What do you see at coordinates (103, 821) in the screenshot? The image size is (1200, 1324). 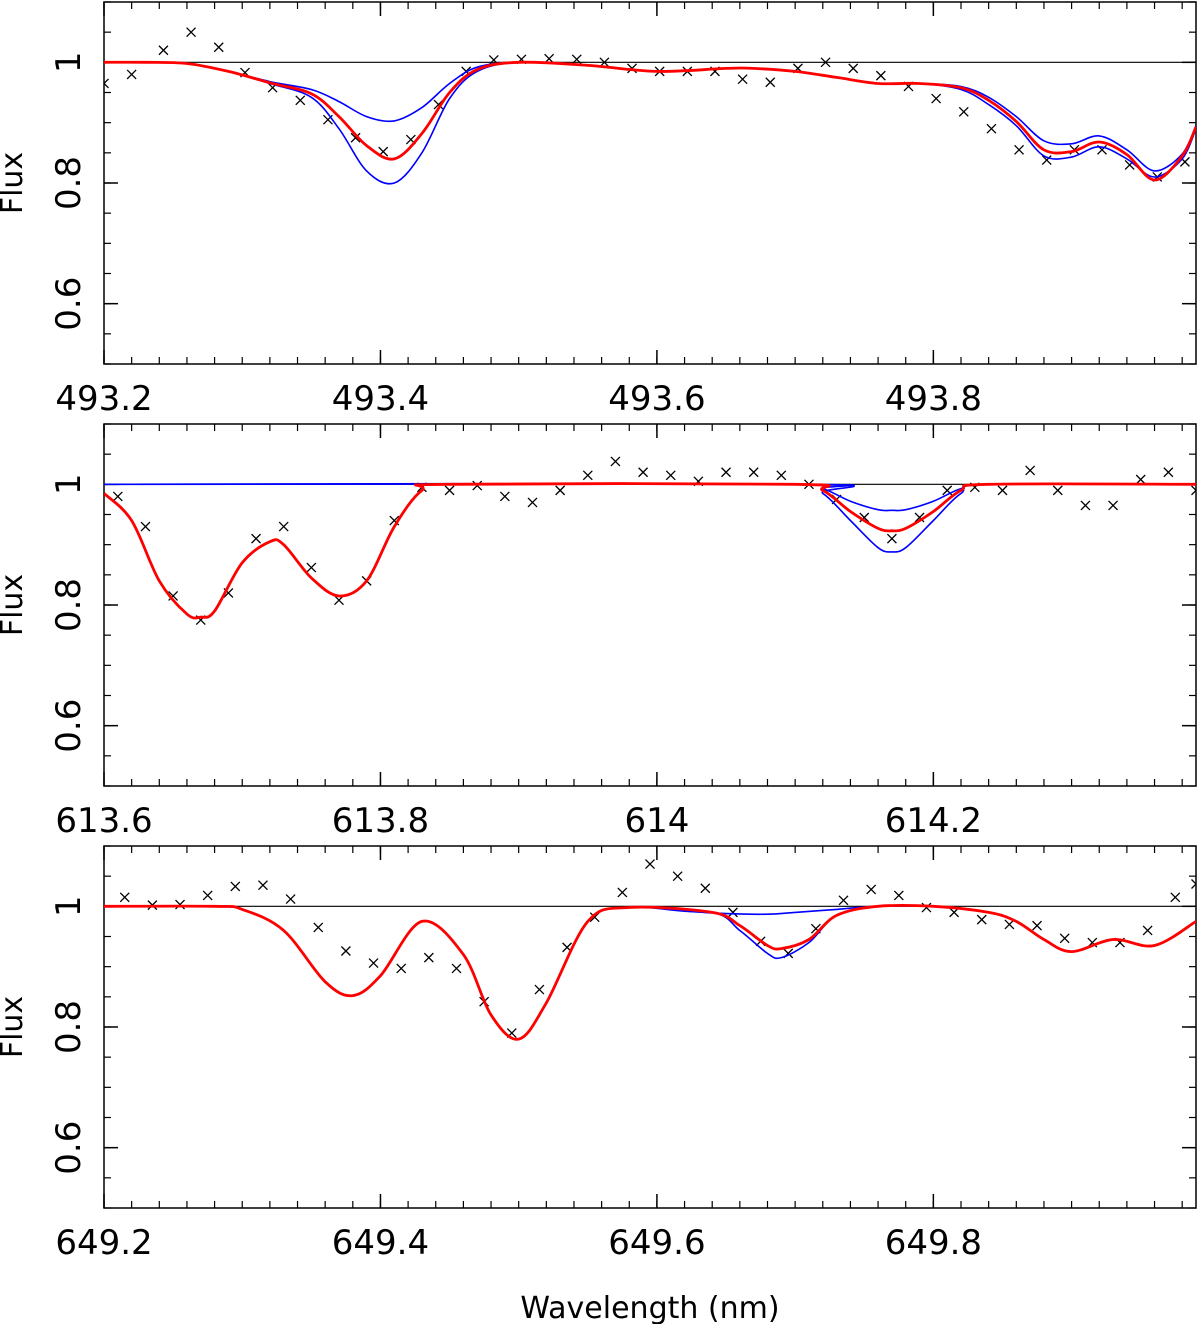 I see `x-tick-label: 613.6` at bounding box center [103, 821].